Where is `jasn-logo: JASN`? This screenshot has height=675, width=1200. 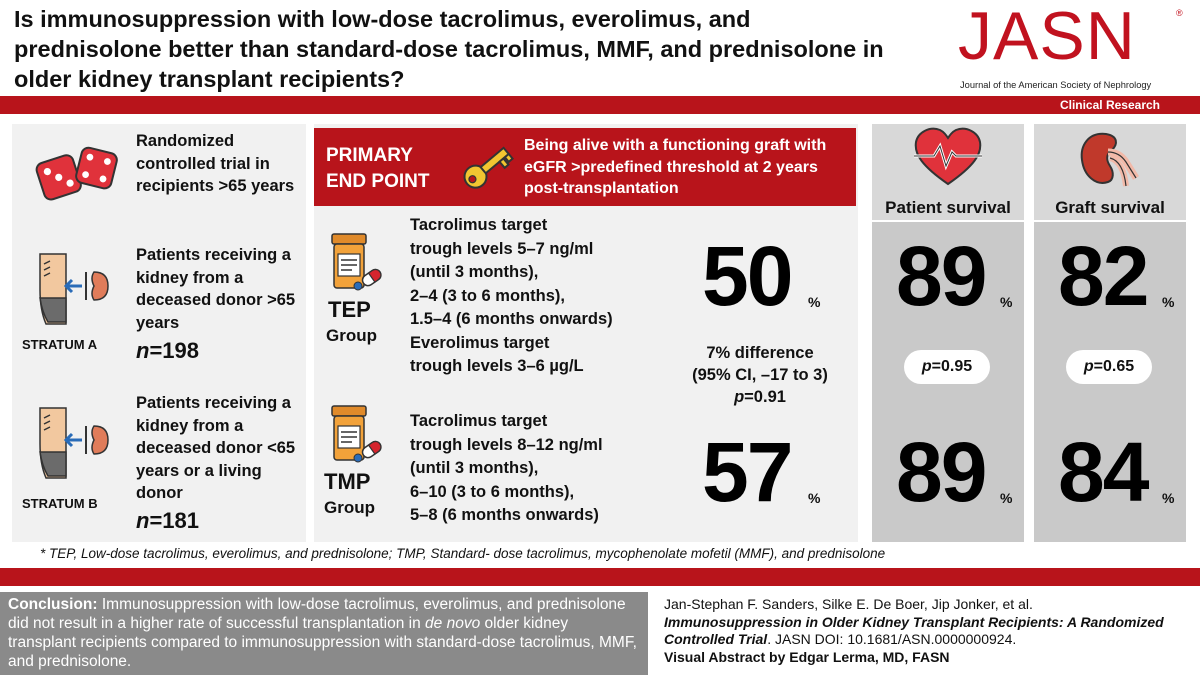 jasn-logo: JASN is located at coordinates (1047, 37).